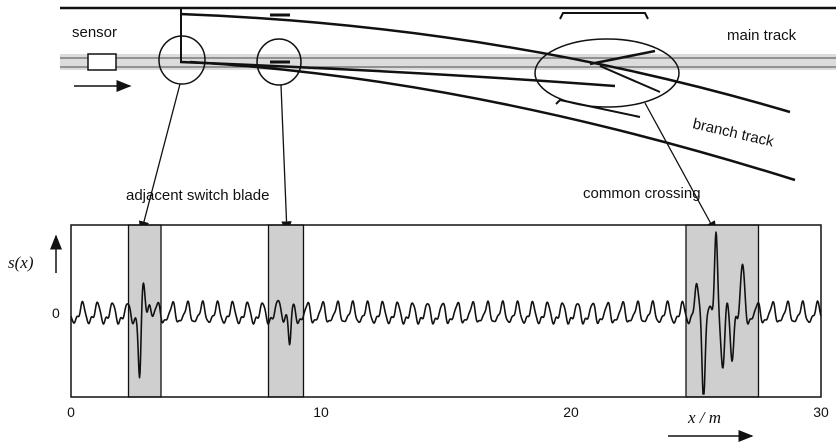 Image resolution: width=836 pixels, height=444 pixels. What do you see at coordinates (197, 195) in the screenshot?
I see `adjacent-switch-blade-label: adjacent switch blade` at bounding box center [197, 195].